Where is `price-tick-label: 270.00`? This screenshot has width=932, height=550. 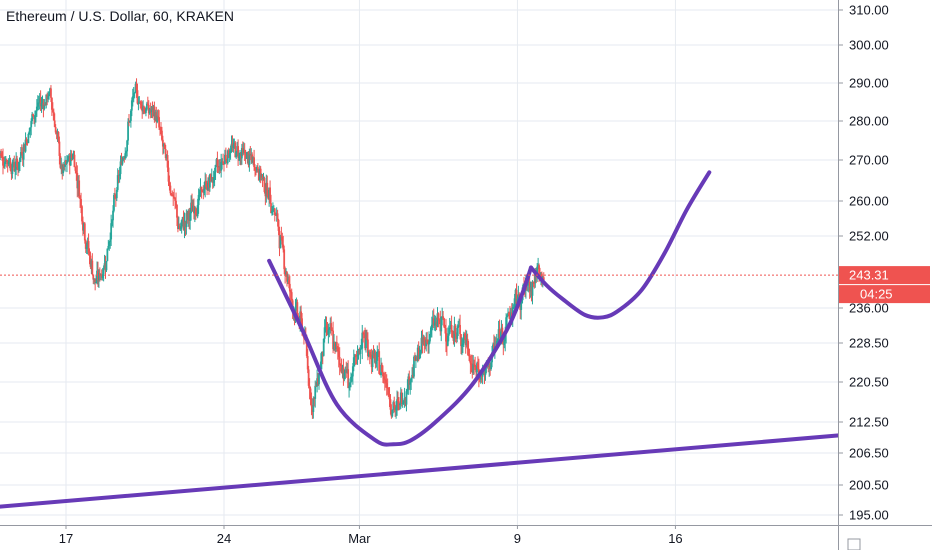 price-tick-label: 270.00 is located at coordinates (869, 160).